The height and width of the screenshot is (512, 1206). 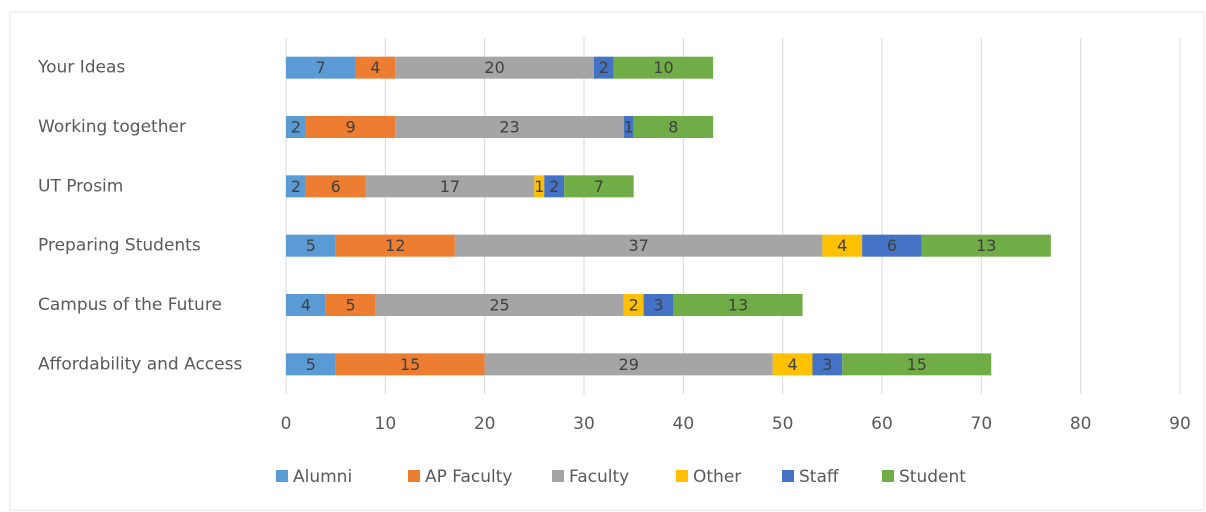 I want to click on data-label: 29, so click(x=629, y=364).